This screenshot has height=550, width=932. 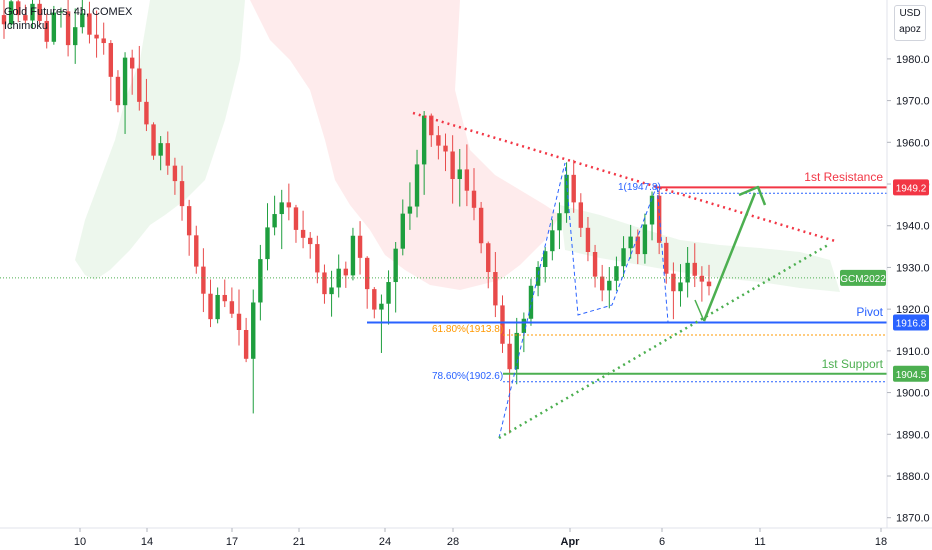 What do you see at coordinates (571, 542) in the screenshot?
I see `time-tick-label: Apr` at bounding box center [571, 542].